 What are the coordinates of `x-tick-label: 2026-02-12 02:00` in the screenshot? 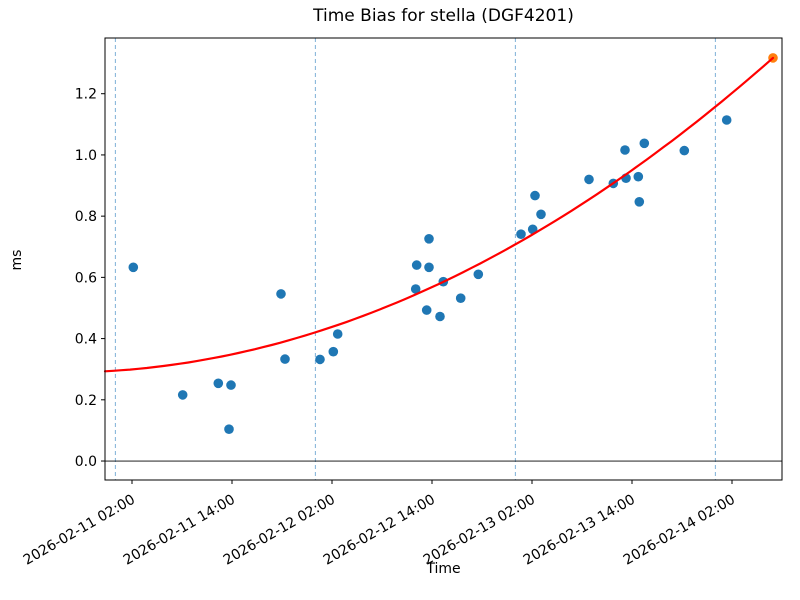 It's located at (279, 530).